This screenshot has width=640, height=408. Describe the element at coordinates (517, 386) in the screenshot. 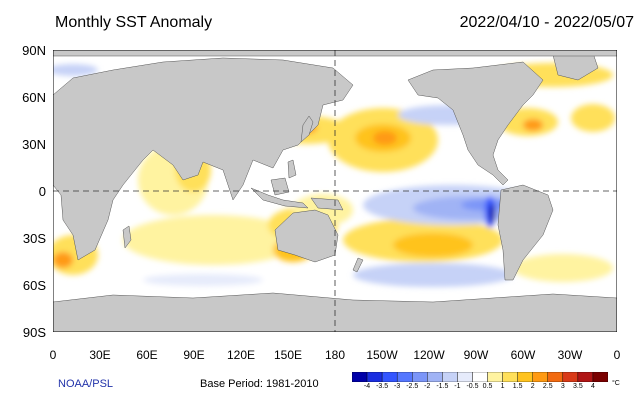

I see `colorbar-tick-label: 1.5` at that location.